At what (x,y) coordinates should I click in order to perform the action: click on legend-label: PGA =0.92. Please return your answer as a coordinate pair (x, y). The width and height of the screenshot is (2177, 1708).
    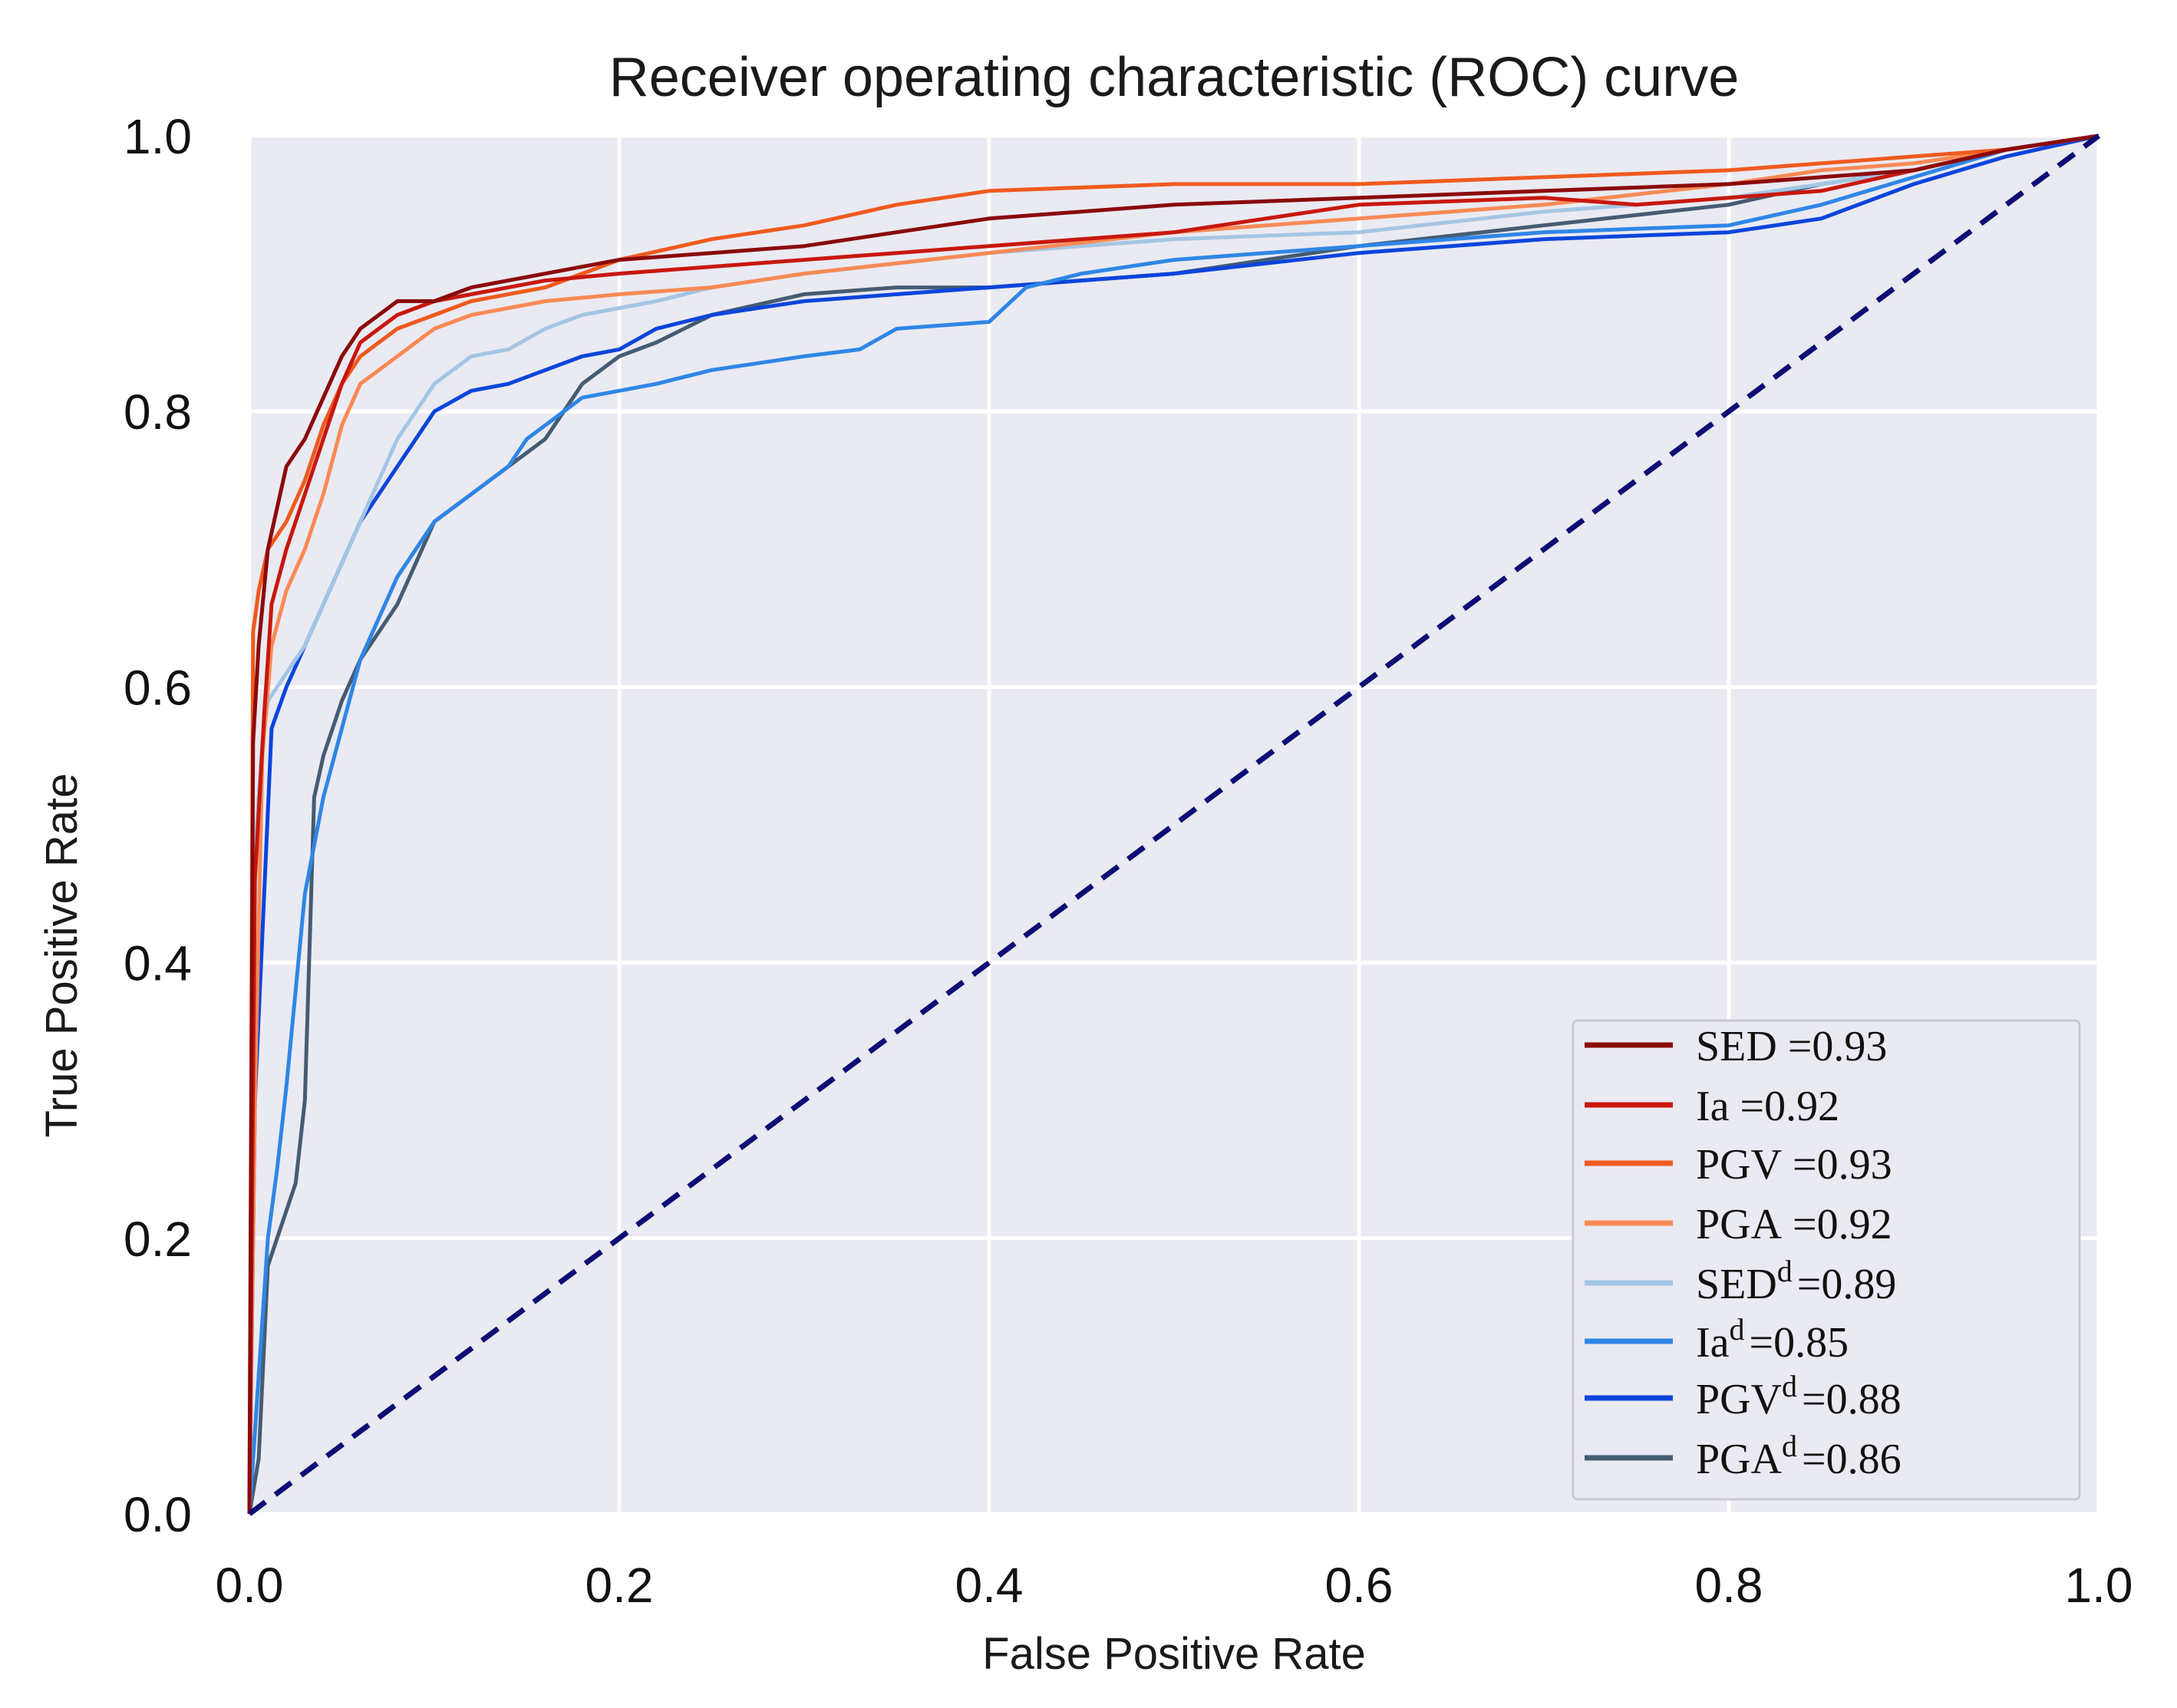
    Looking at the image, I should click on (1794, 1224).